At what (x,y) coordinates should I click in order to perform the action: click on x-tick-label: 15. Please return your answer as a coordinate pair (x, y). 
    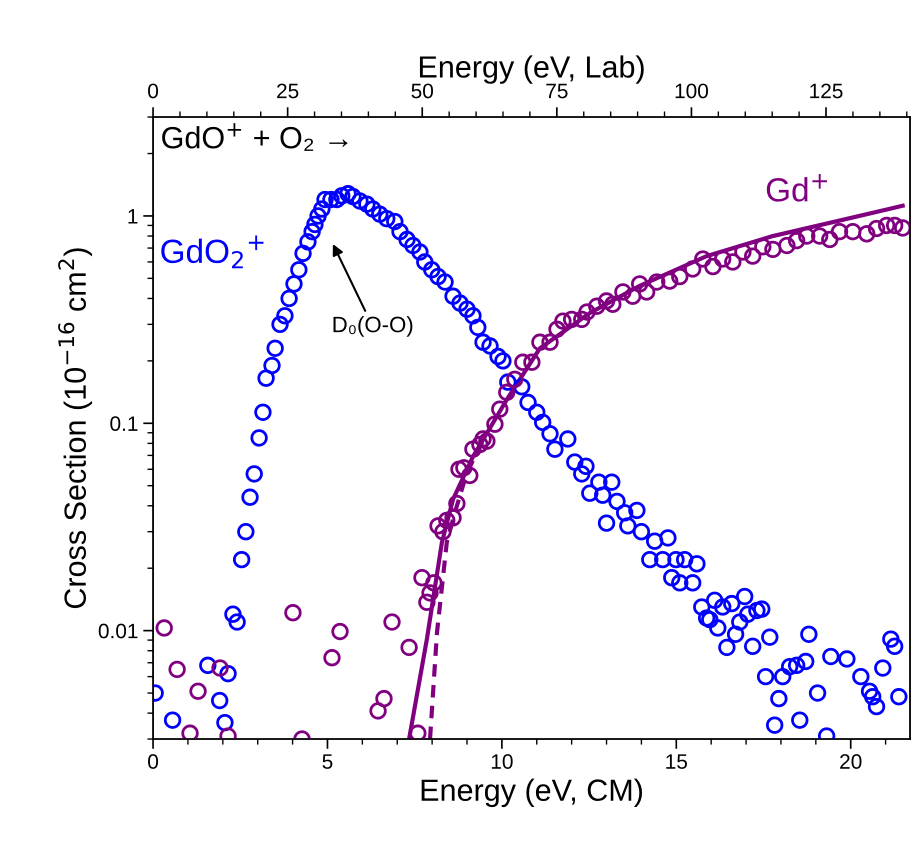
    Looking at the image, I should click on (677, 761).